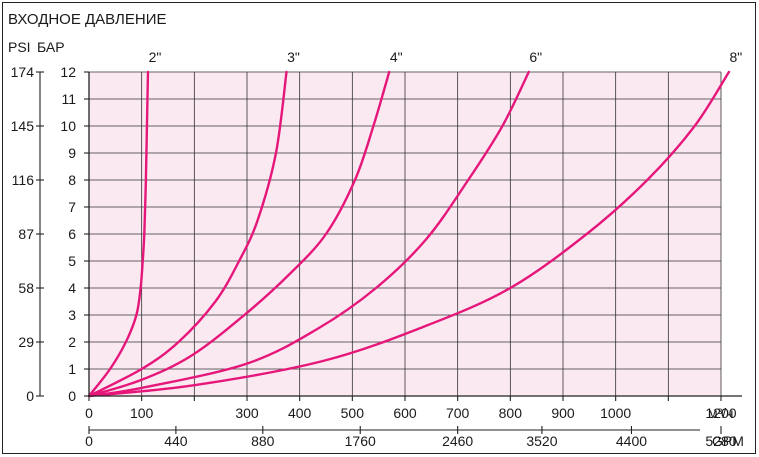  What do you see at coordinates (155, 57) in the screenshot?
I see `series-label: 2"` at bounding box center [155, 57].